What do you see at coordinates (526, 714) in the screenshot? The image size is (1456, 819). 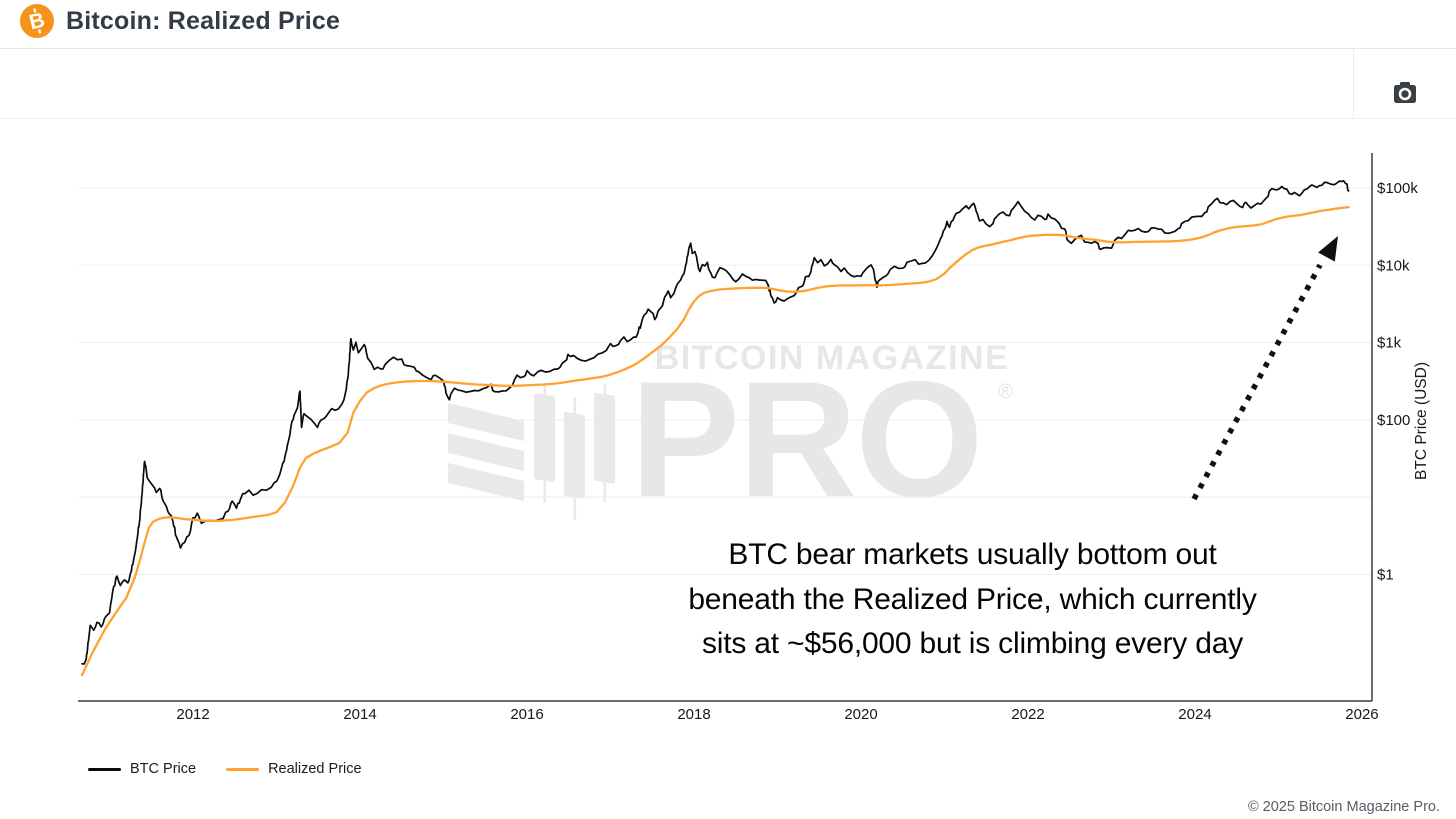 I see `x-tick-label: 2016` at bounding box center [526, 714].